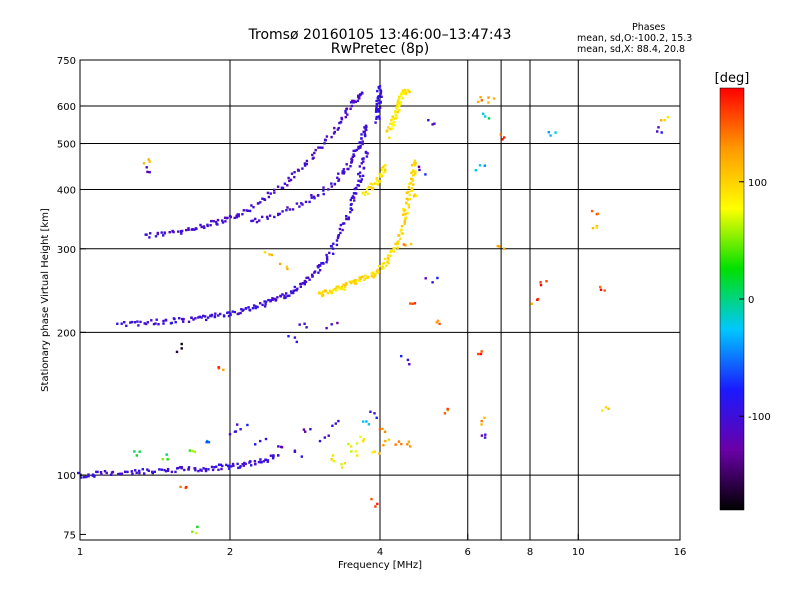 Image resolution: width=800 pixels, height=600 pixels. What do you see at coordinates (680, 552) in the screenshot?
I see `x-tick-label: 16` at bounding box center [680, 552].